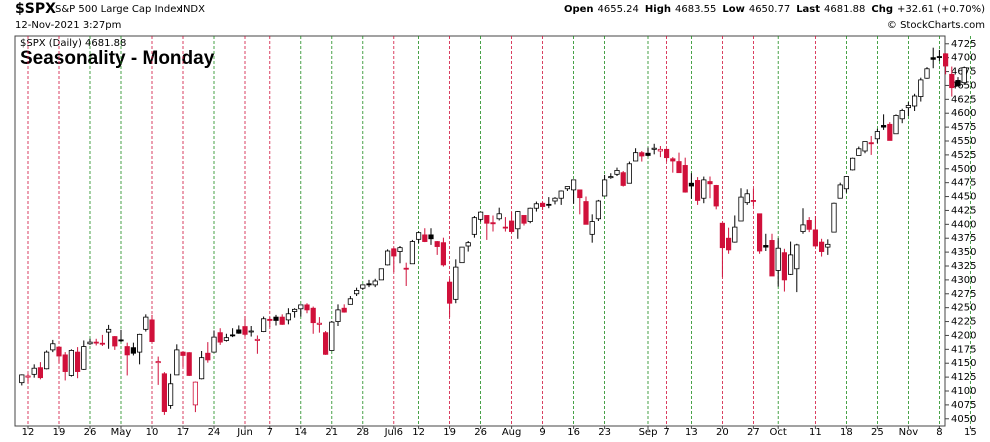  I want to click on quote-value: 4655.24, so click(618, 9).